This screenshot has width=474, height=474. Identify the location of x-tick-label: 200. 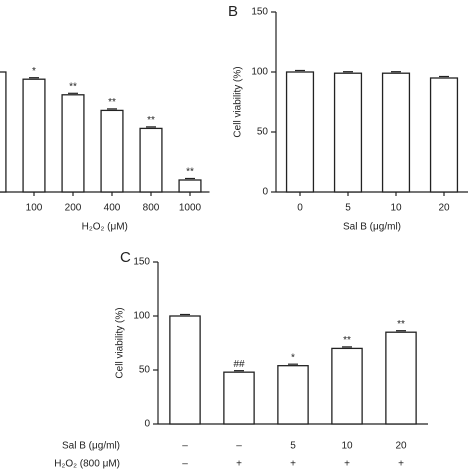
(73, 208).